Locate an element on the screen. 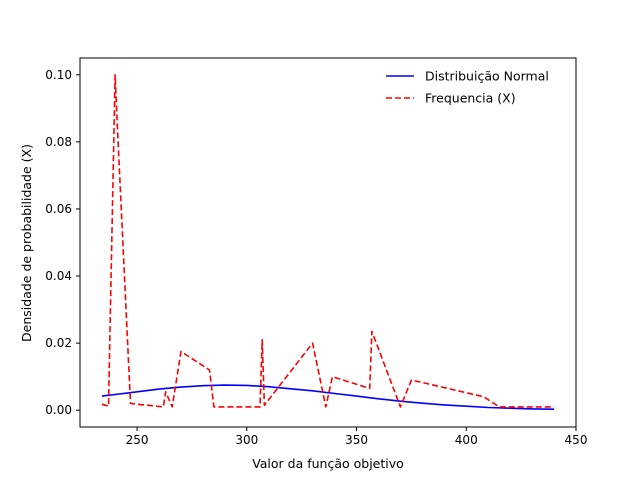 The height and width of the screenshot is (484, 640). y-tick-label: 0.10 is located at coordinates (58, 75).